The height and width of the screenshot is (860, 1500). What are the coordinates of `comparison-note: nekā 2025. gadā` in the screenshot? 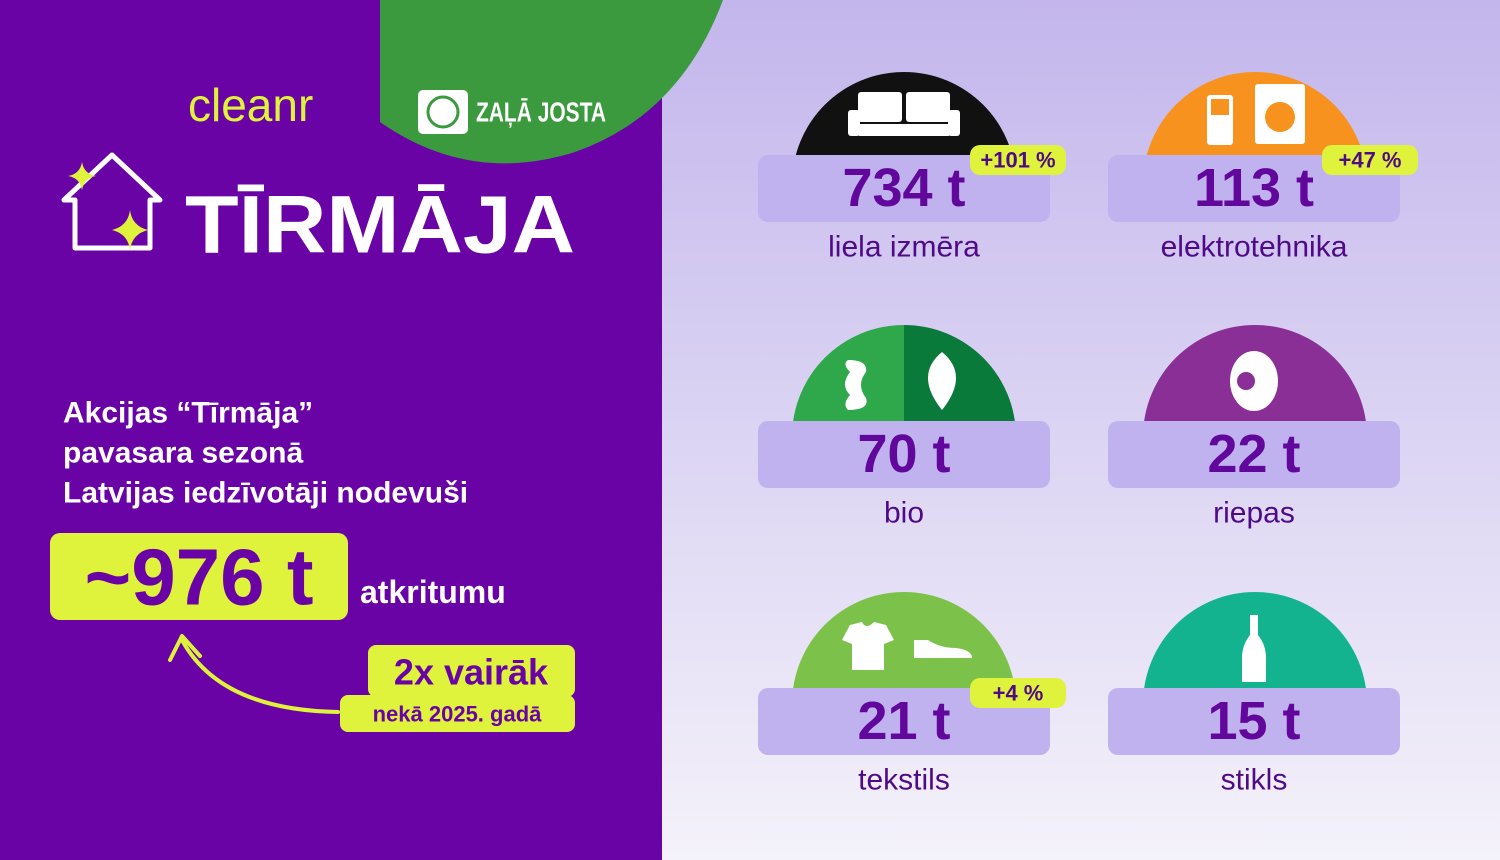 It's located at (458, 714).